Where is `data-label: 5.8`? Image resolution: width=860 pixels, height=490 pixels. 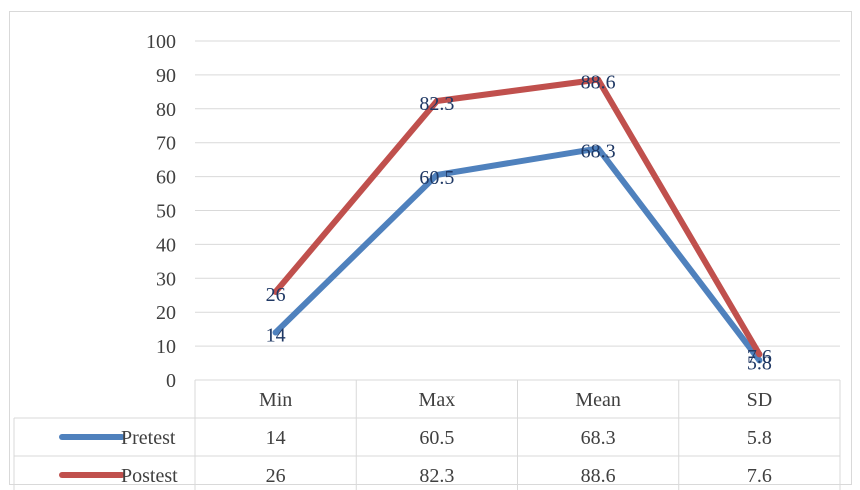 data-label: 5.8 is located at coordinates (759, 363).